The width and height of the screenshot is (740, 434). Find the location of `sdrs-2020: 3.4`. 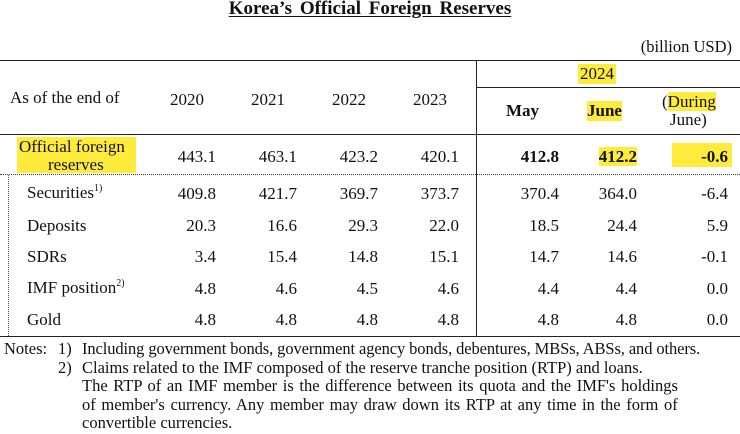

sdrs-2020: 3.4 is located at coordinates (205, 256).